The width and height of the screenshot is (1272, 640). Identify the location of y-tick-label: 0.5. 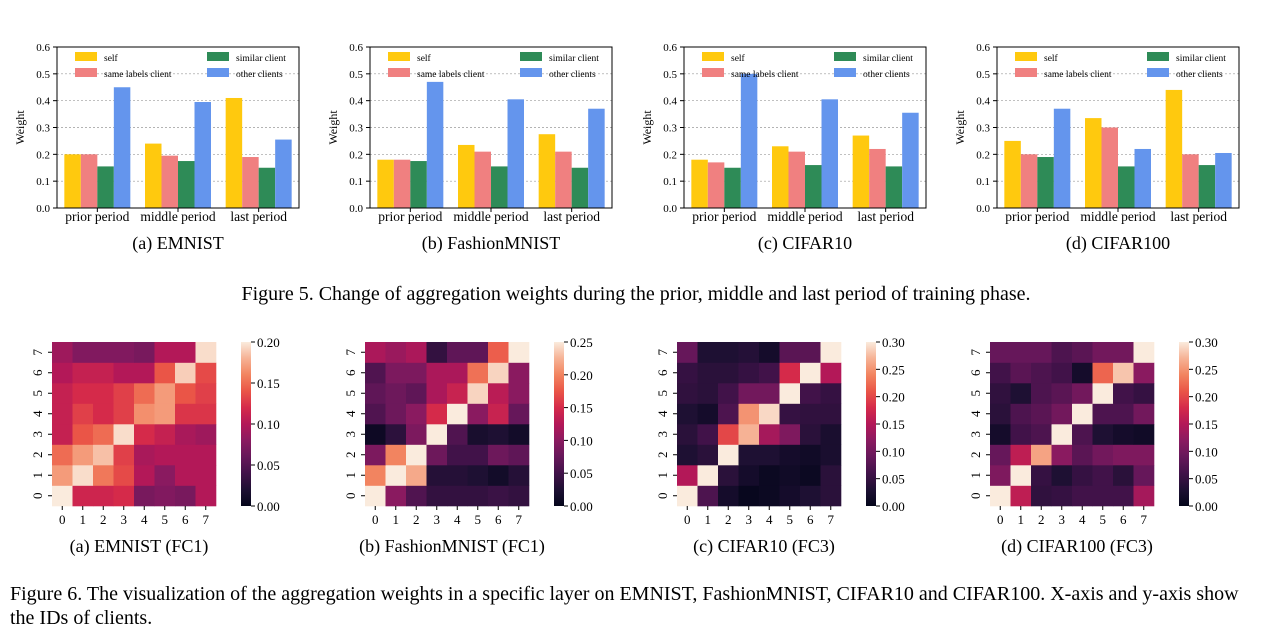
(356, 75).